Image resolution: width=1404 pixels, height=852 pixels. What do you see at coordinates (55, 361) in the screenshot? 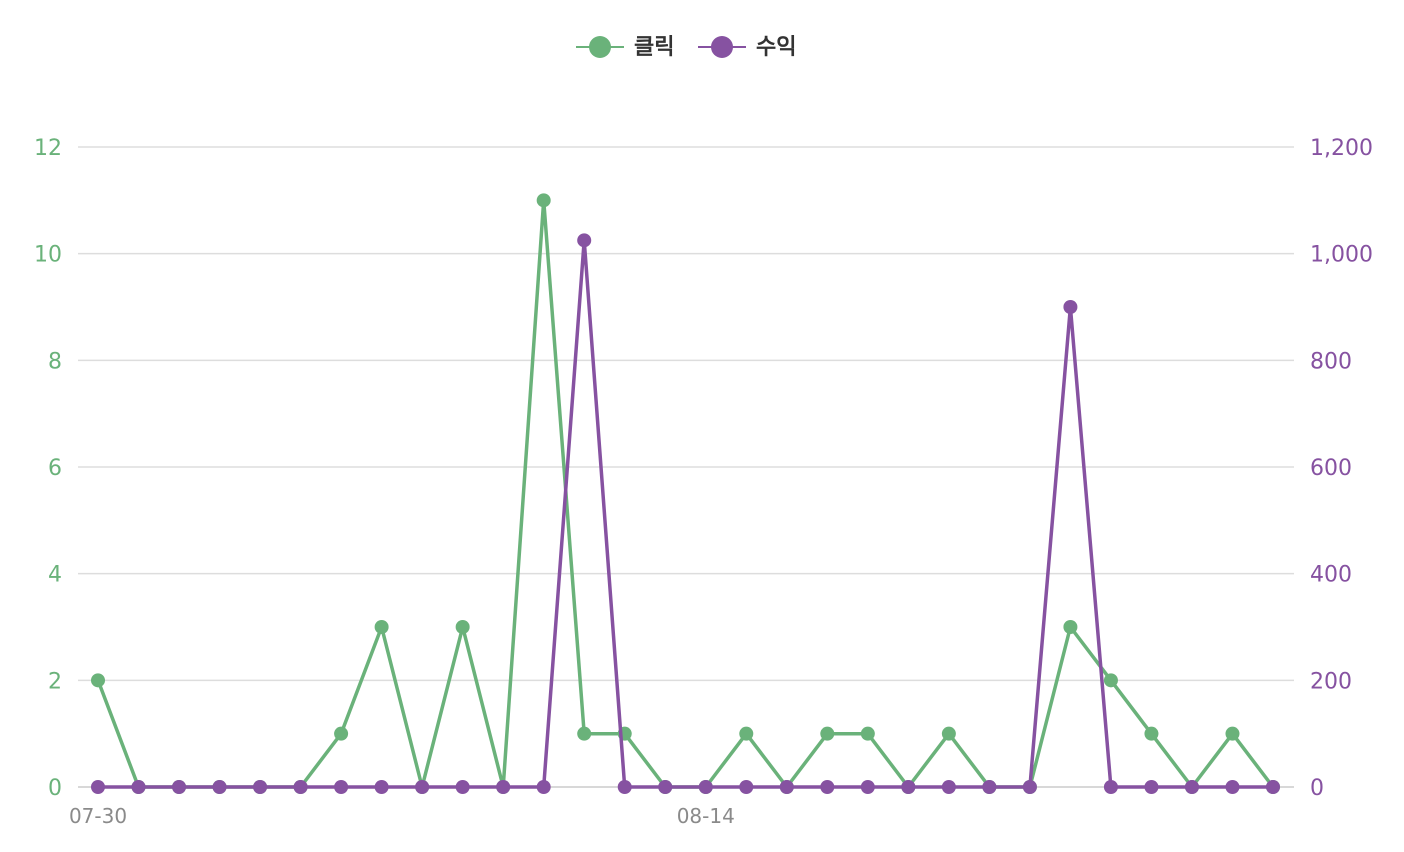
I see `left-axis-tick-label: 8` at bounding box center [55, 361].